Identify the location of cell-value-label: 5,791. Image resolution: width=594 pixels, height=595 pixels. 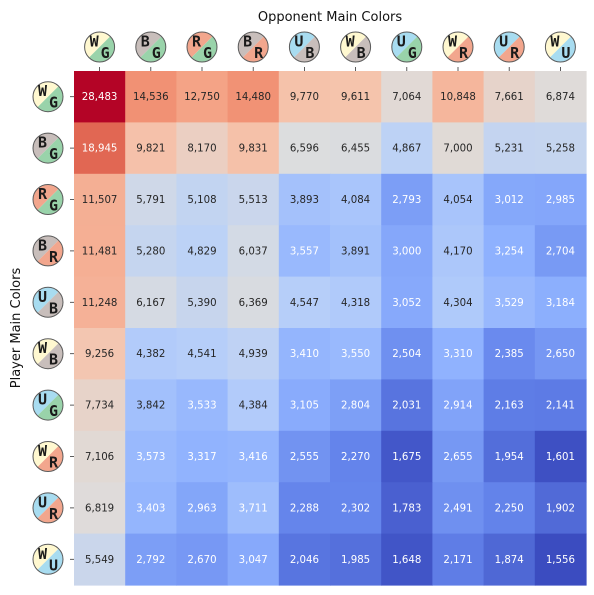
(150, 200).